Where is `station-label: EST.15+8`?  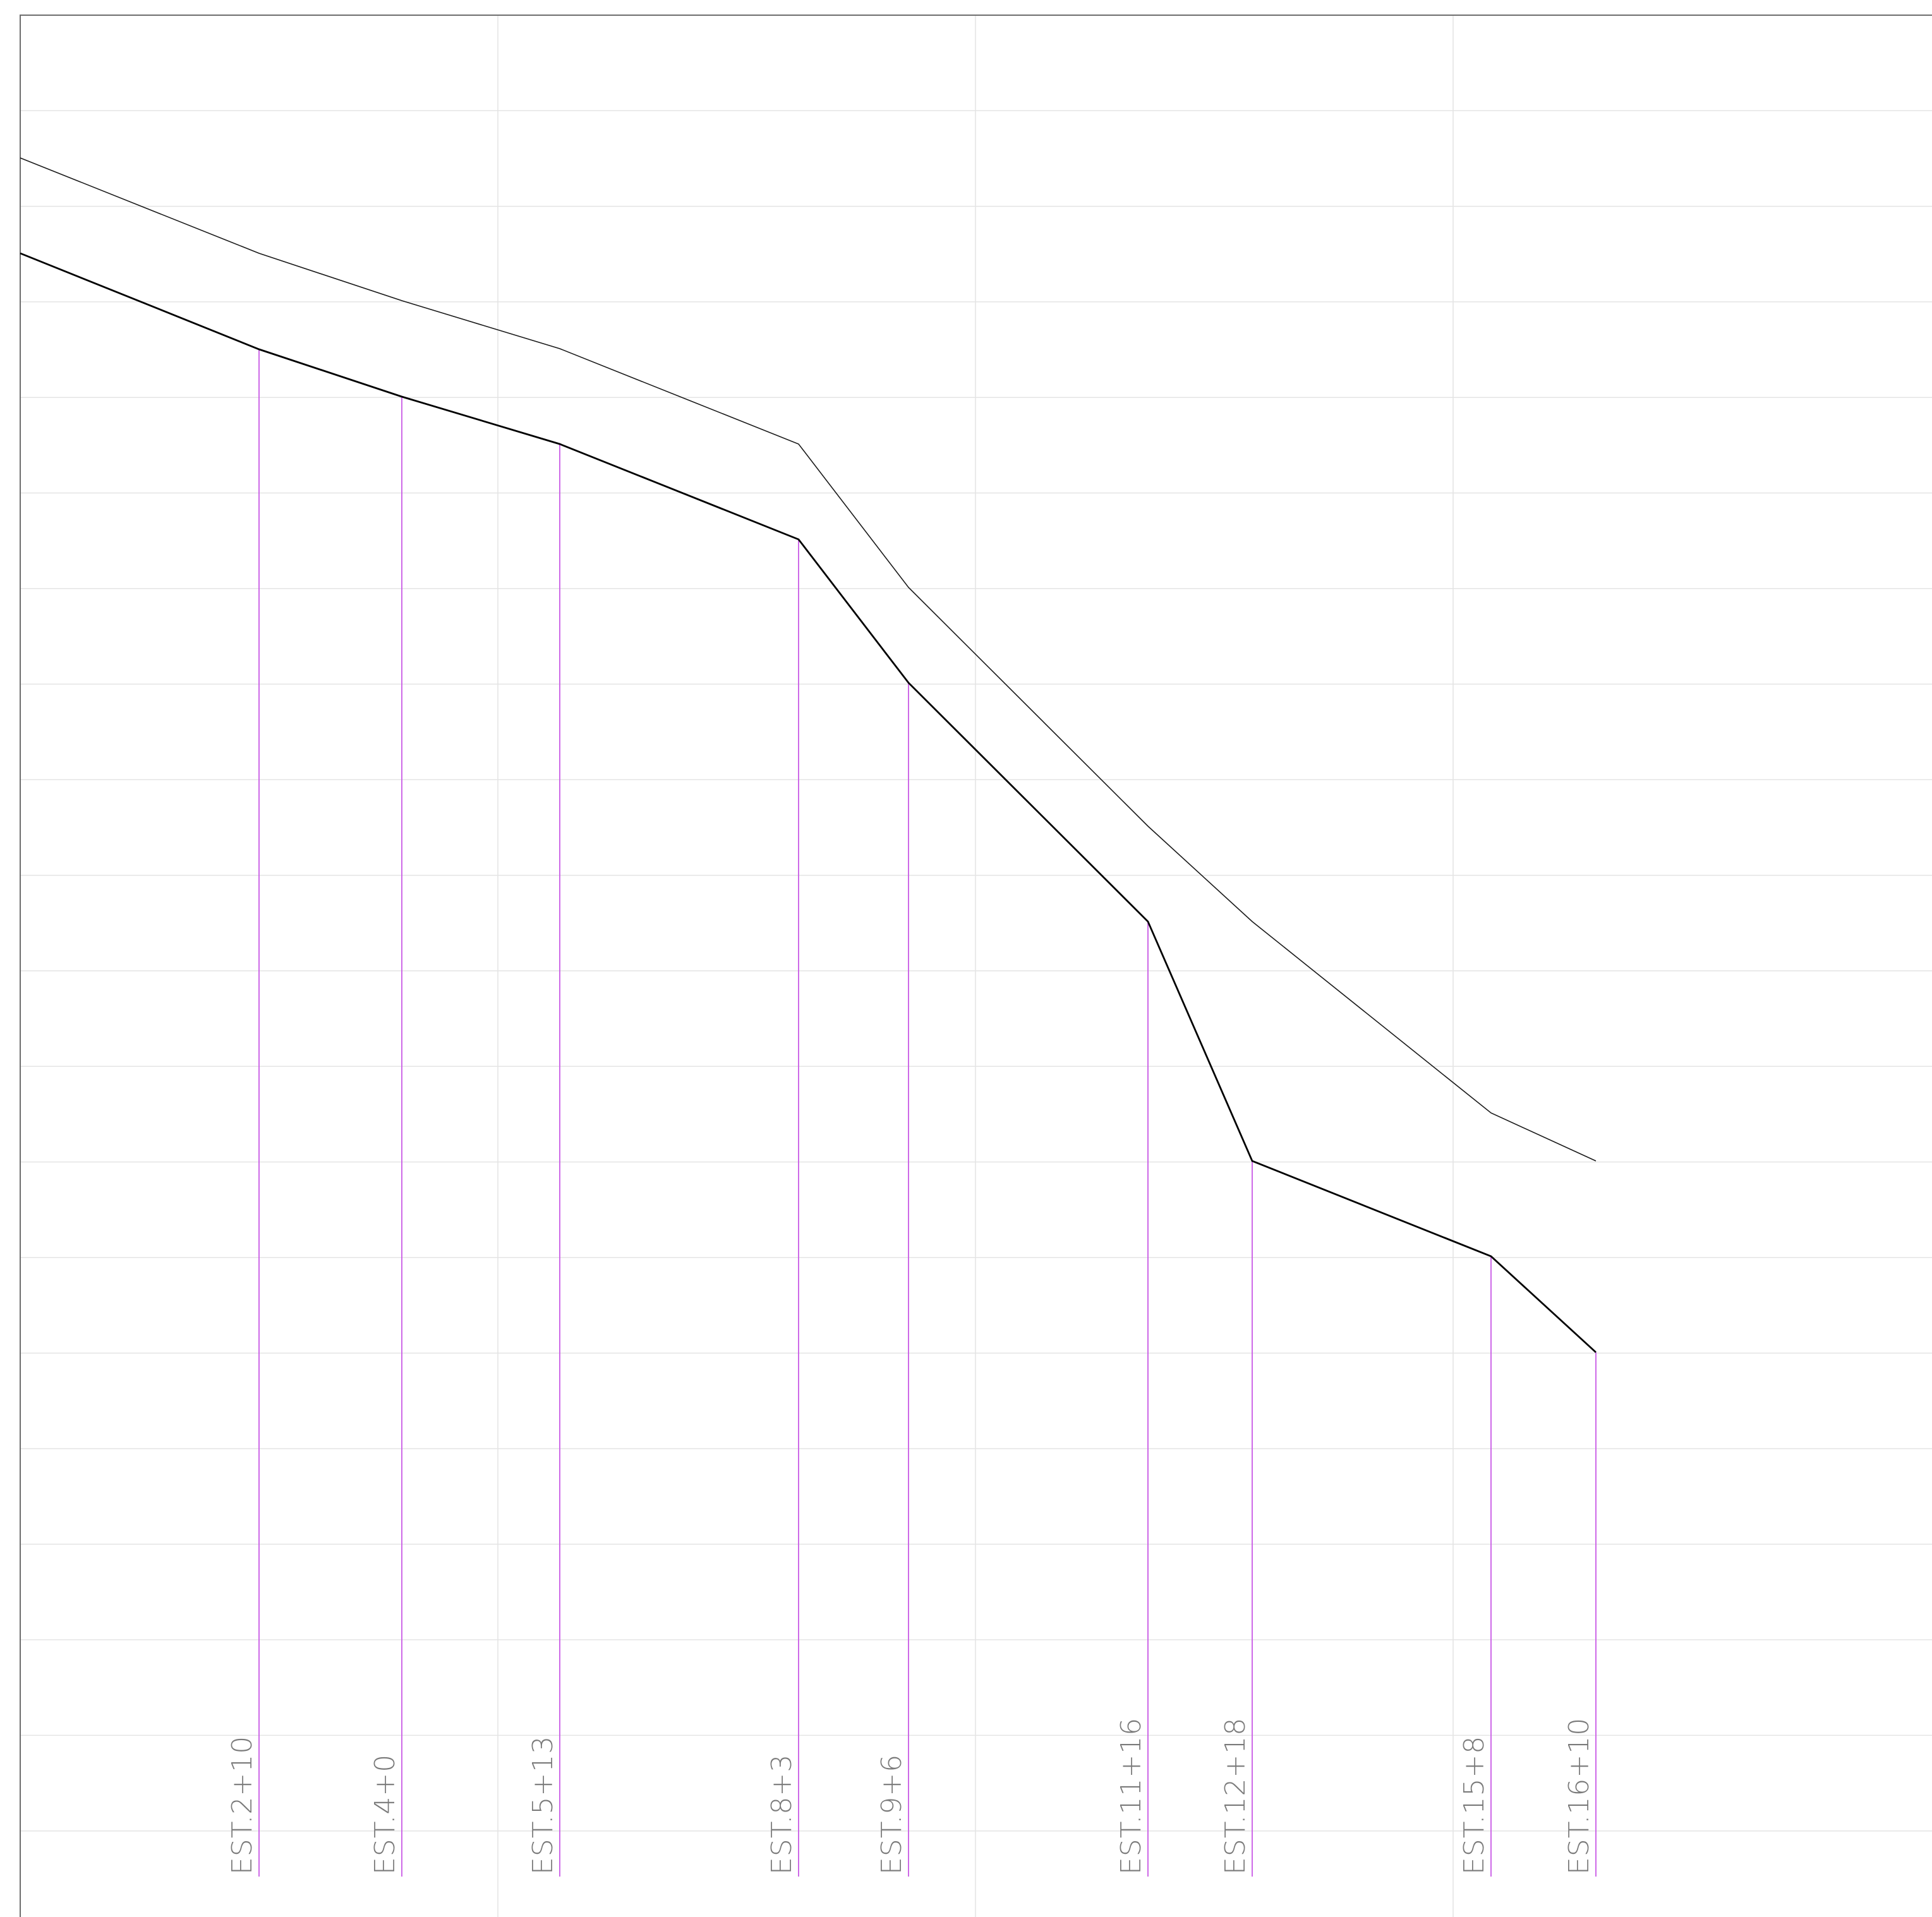
station-label: EST.15+8 is located at coordinates (1474, 1806).